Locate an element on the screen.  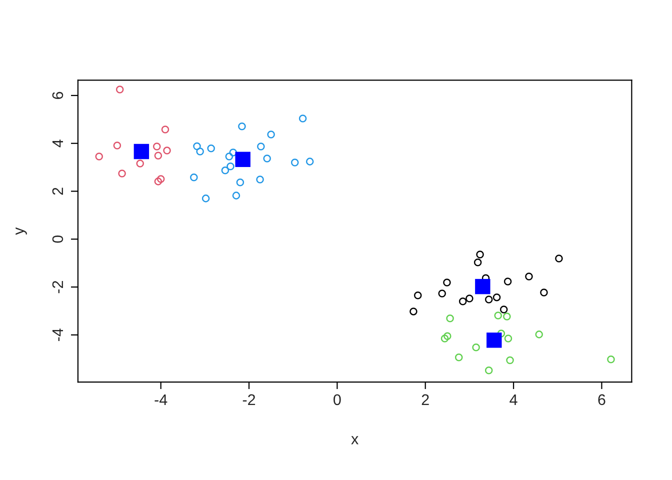
y-tick-label: -4 is located at coordinates (57, 335).